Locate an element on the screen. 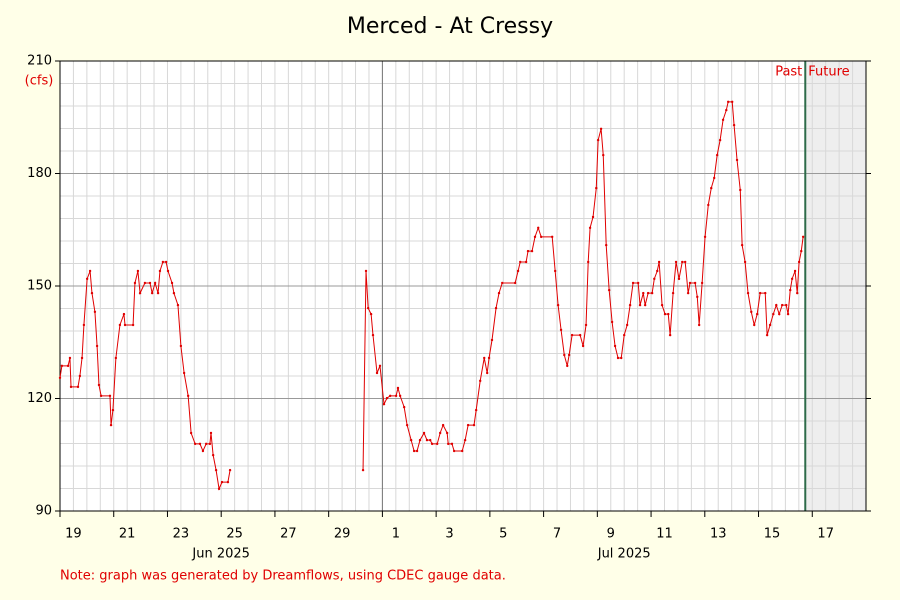 The width and height of the screenshot is (900, 600). chart-title: Merced - At Cressy is located at coordinates (450, 26).